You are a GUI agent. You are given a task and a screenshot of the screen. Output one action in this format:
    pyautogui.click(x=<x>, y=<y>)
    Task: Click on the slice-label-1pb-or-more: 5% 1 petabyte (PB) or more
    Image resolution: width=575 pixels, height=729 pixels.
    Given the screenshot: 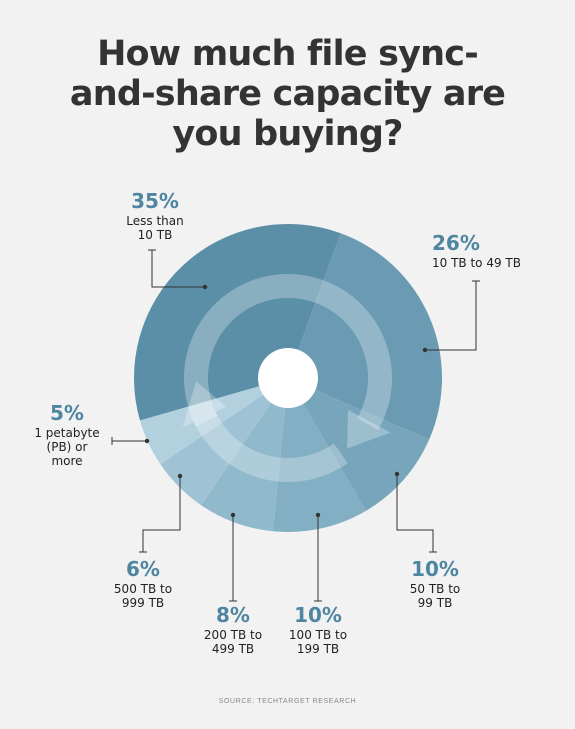 What is the action you would take?
    pyautogui.click(x=67, y=435)
    